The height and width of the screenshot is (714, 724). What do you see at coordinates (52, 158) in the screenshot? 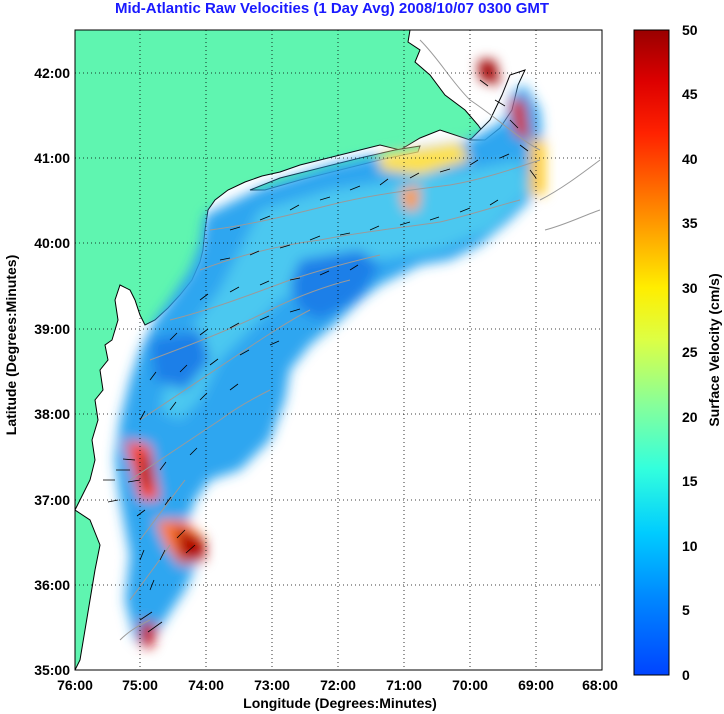
I see `lat-tick: 41:00` at bounding box center [52, 158].